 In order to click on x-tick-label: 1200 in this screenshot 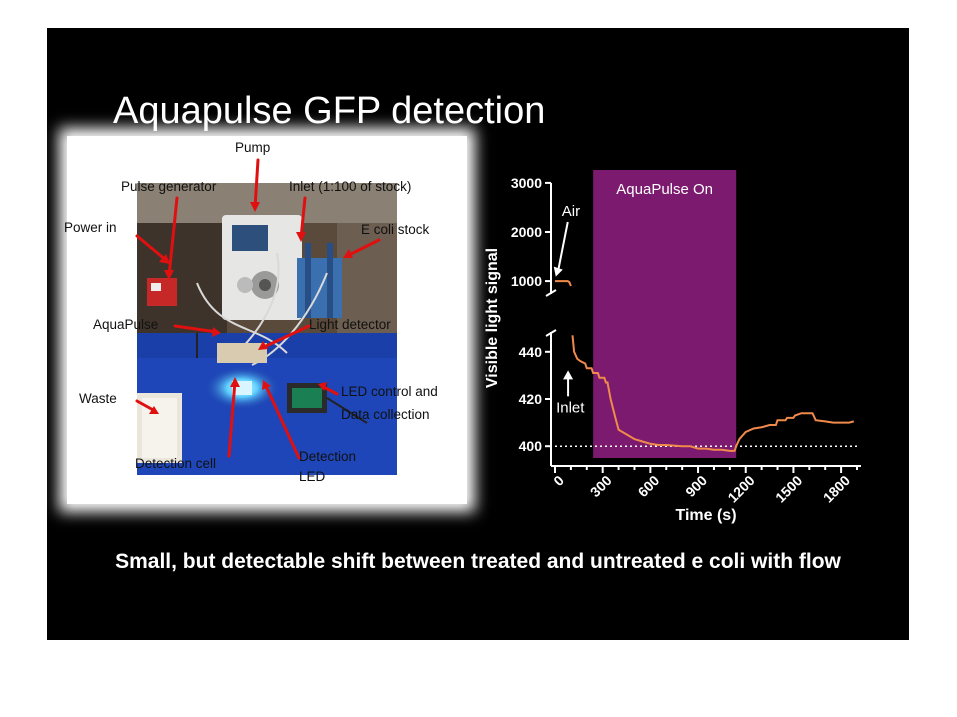, I will do `click(740, 488)`.